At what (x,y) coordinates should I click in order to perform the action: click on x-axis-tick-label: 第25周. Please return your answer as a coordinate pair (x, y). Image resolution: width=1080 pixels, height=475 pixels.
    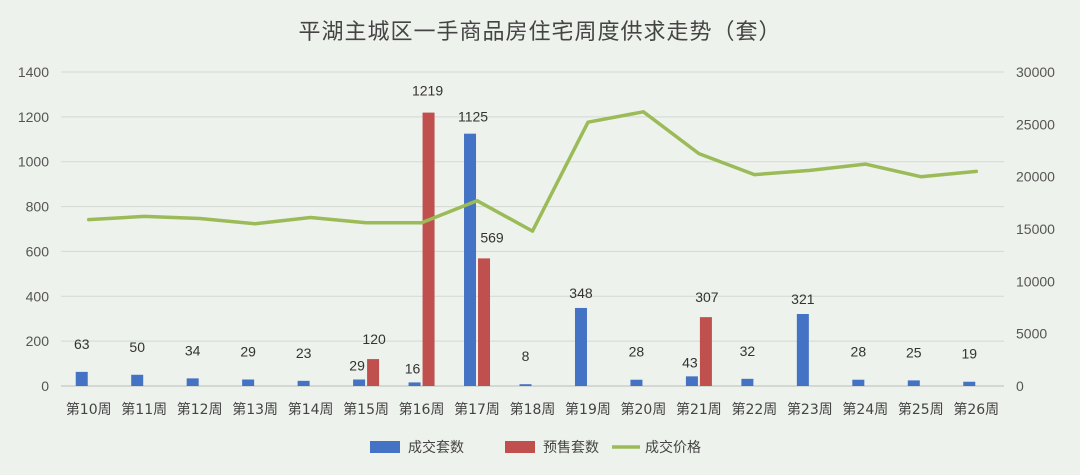
    Looking at the image, I should click on (921, 409).